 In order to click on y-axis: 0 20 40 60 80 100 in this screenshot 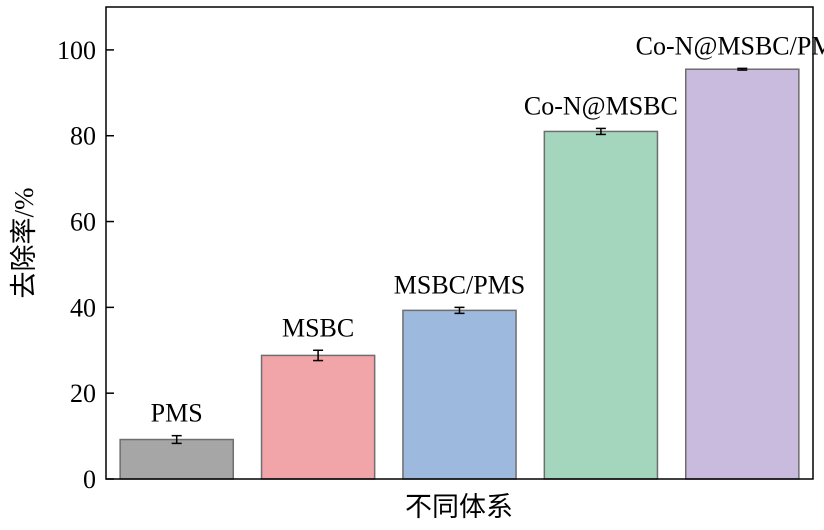, I will do `click(85, 265)`.